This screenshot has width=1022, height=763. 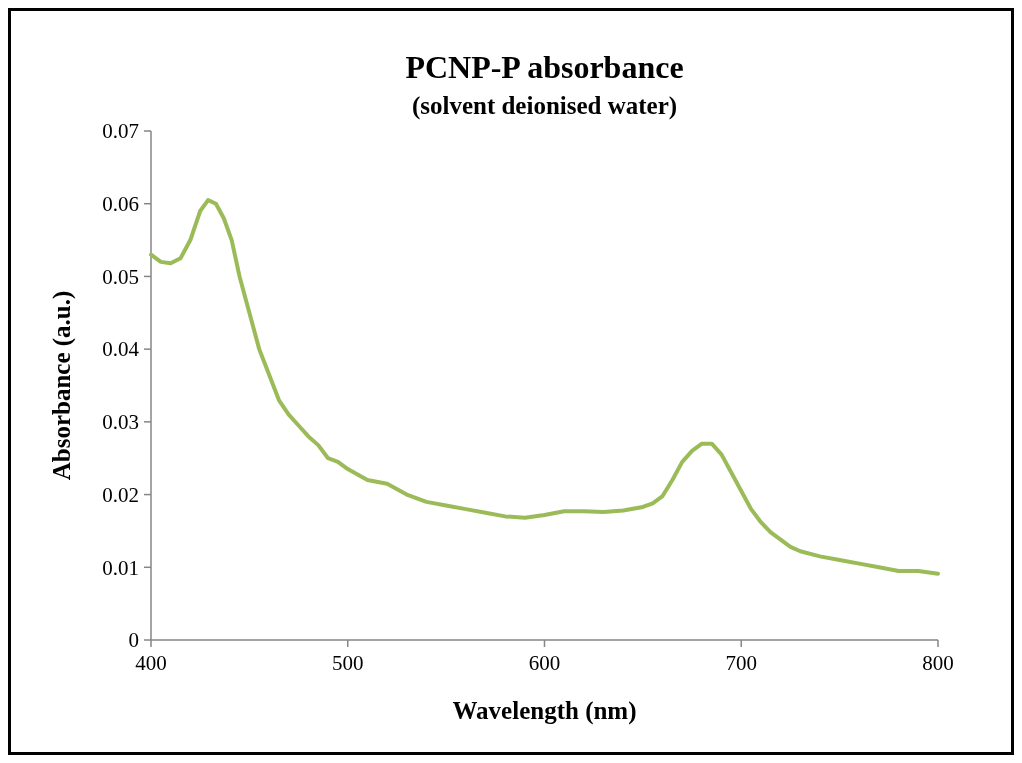 What do you see at coordinates (121, 349) in the screenshot?
I see `y-tick-label: 0.04` at bounding box center [121, 349].